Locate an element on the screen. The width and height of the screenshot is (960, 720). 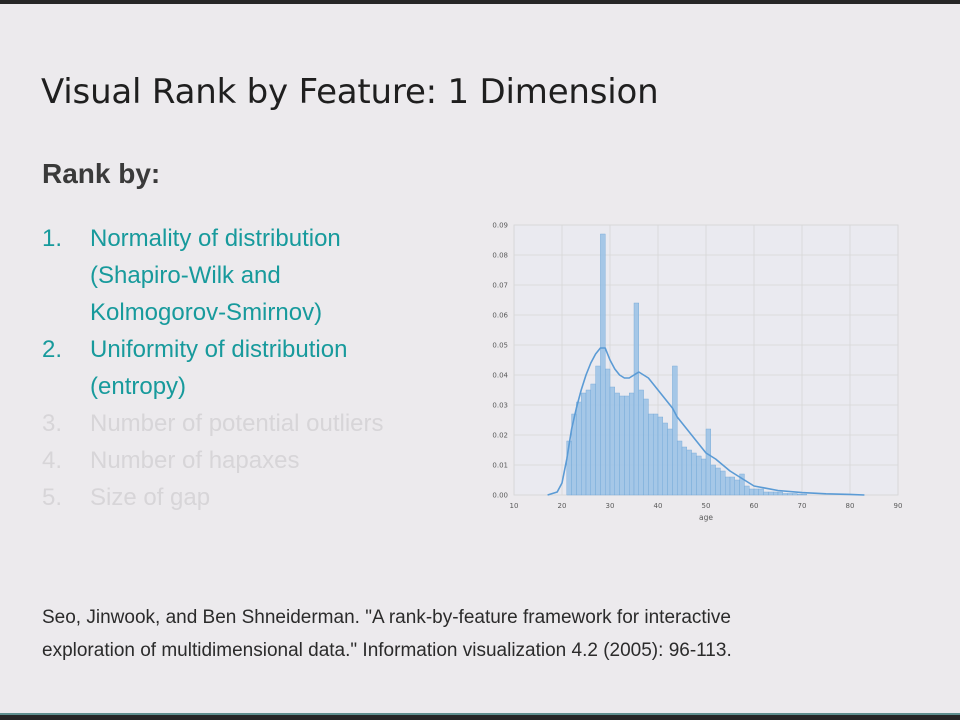
top-border is located at coordinates (480, 2).